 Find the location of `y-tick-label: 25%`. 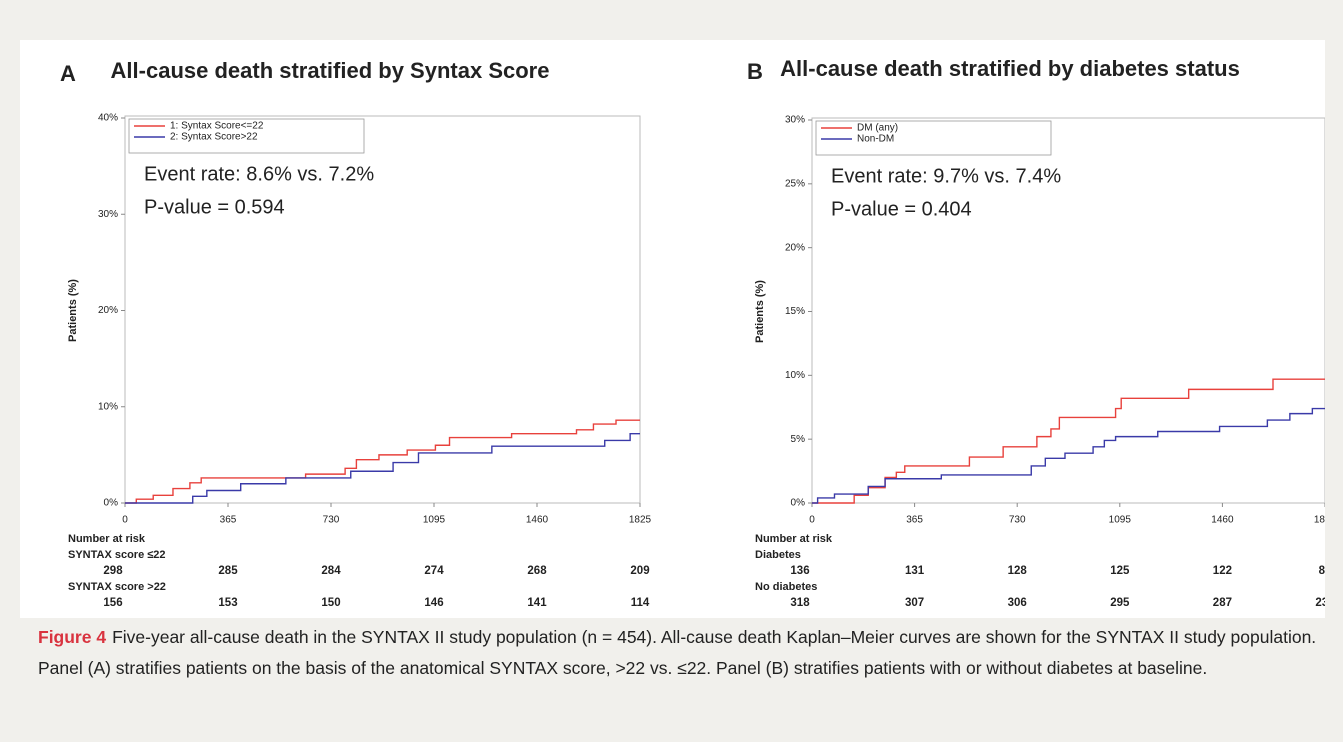

y-tick-label: 25% is located at coordinates (795, 183).